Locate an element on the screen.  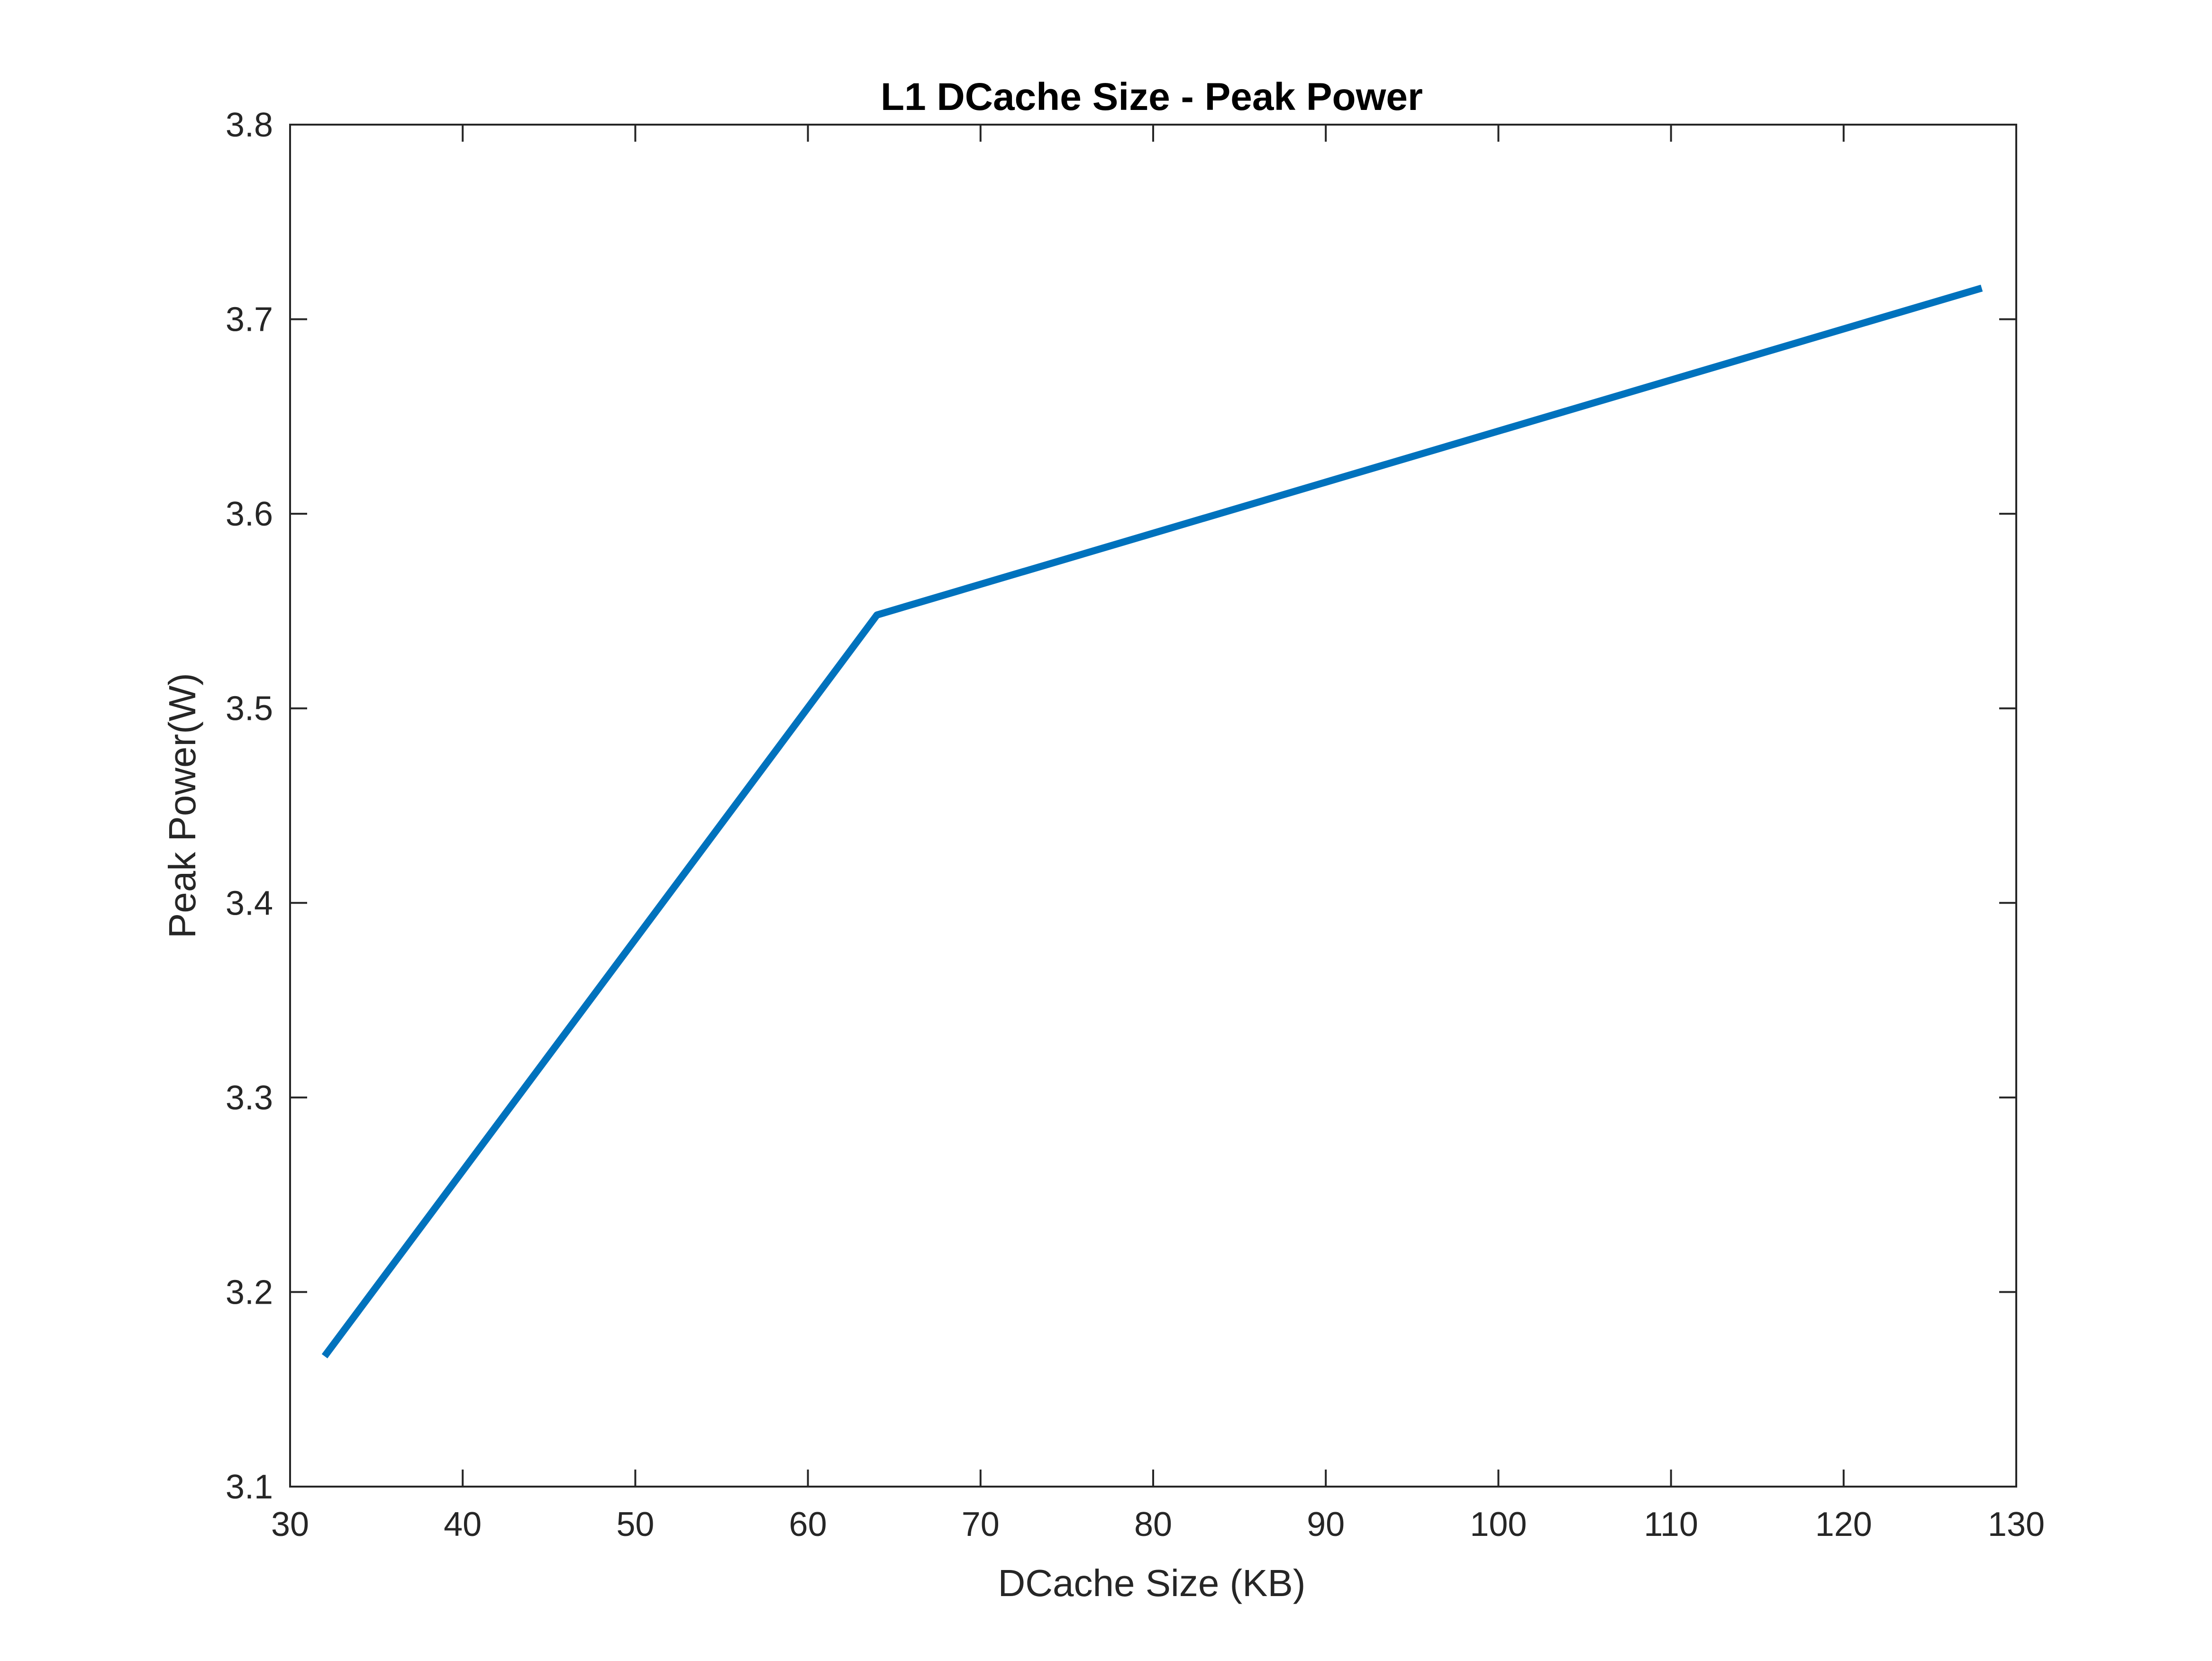
x-tick-label: 110 is located at coordinates (1671, 1525).